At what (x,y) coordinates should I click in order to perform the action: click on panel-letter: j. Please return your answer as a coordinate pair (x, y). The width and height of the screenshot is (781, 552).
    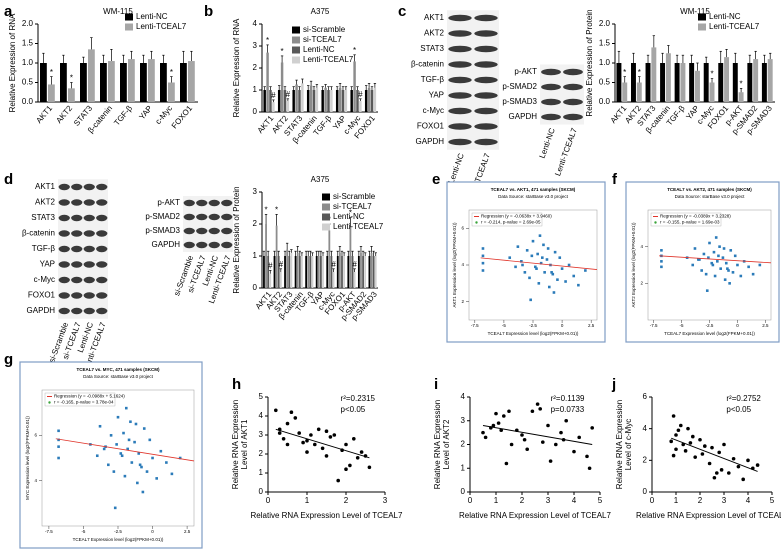
    Looking at the image, I should click on (613, 384).